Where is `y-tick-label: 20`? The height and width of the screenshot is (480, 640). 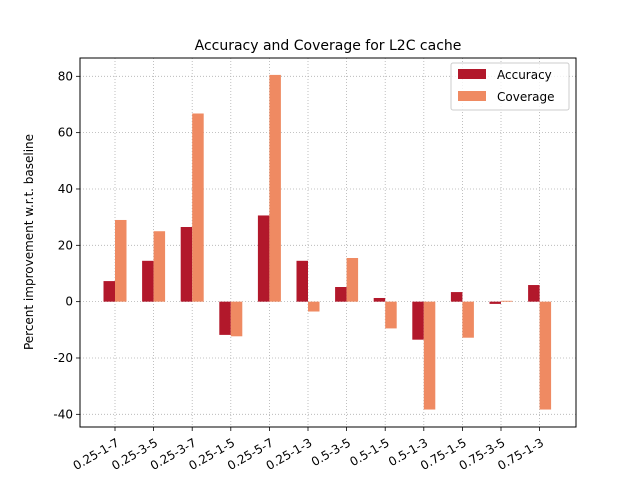
y-tick-label: 20 is located at coordinates (65, 245).